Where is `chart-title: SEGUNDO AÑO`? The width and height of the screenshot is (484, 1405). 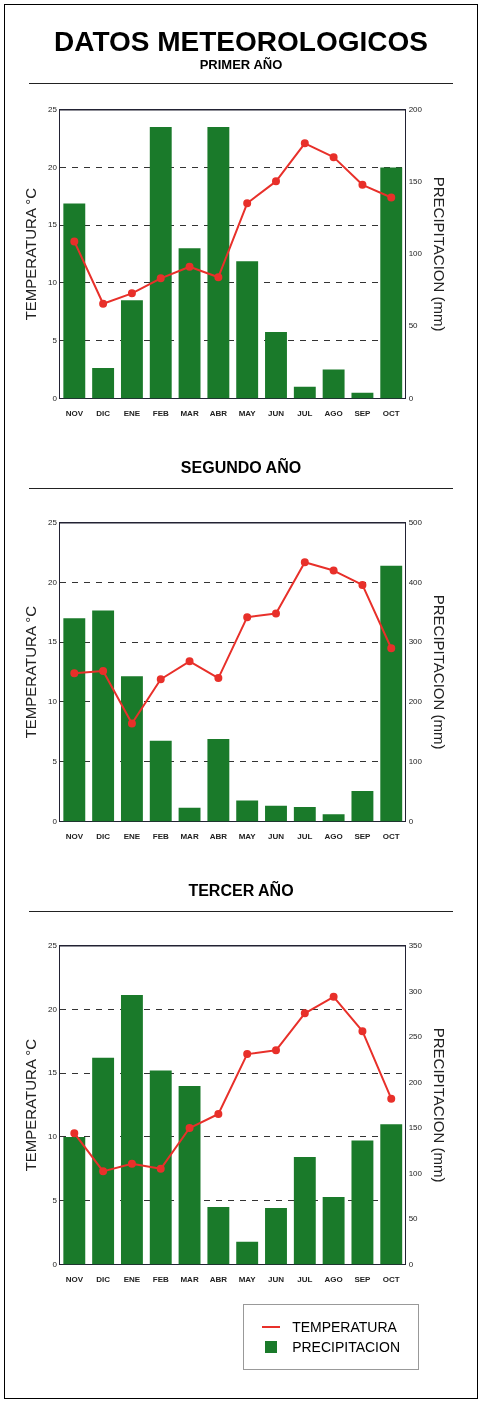 chart-title: SEGUNDO AÑO is located at coordinates (241, 468).